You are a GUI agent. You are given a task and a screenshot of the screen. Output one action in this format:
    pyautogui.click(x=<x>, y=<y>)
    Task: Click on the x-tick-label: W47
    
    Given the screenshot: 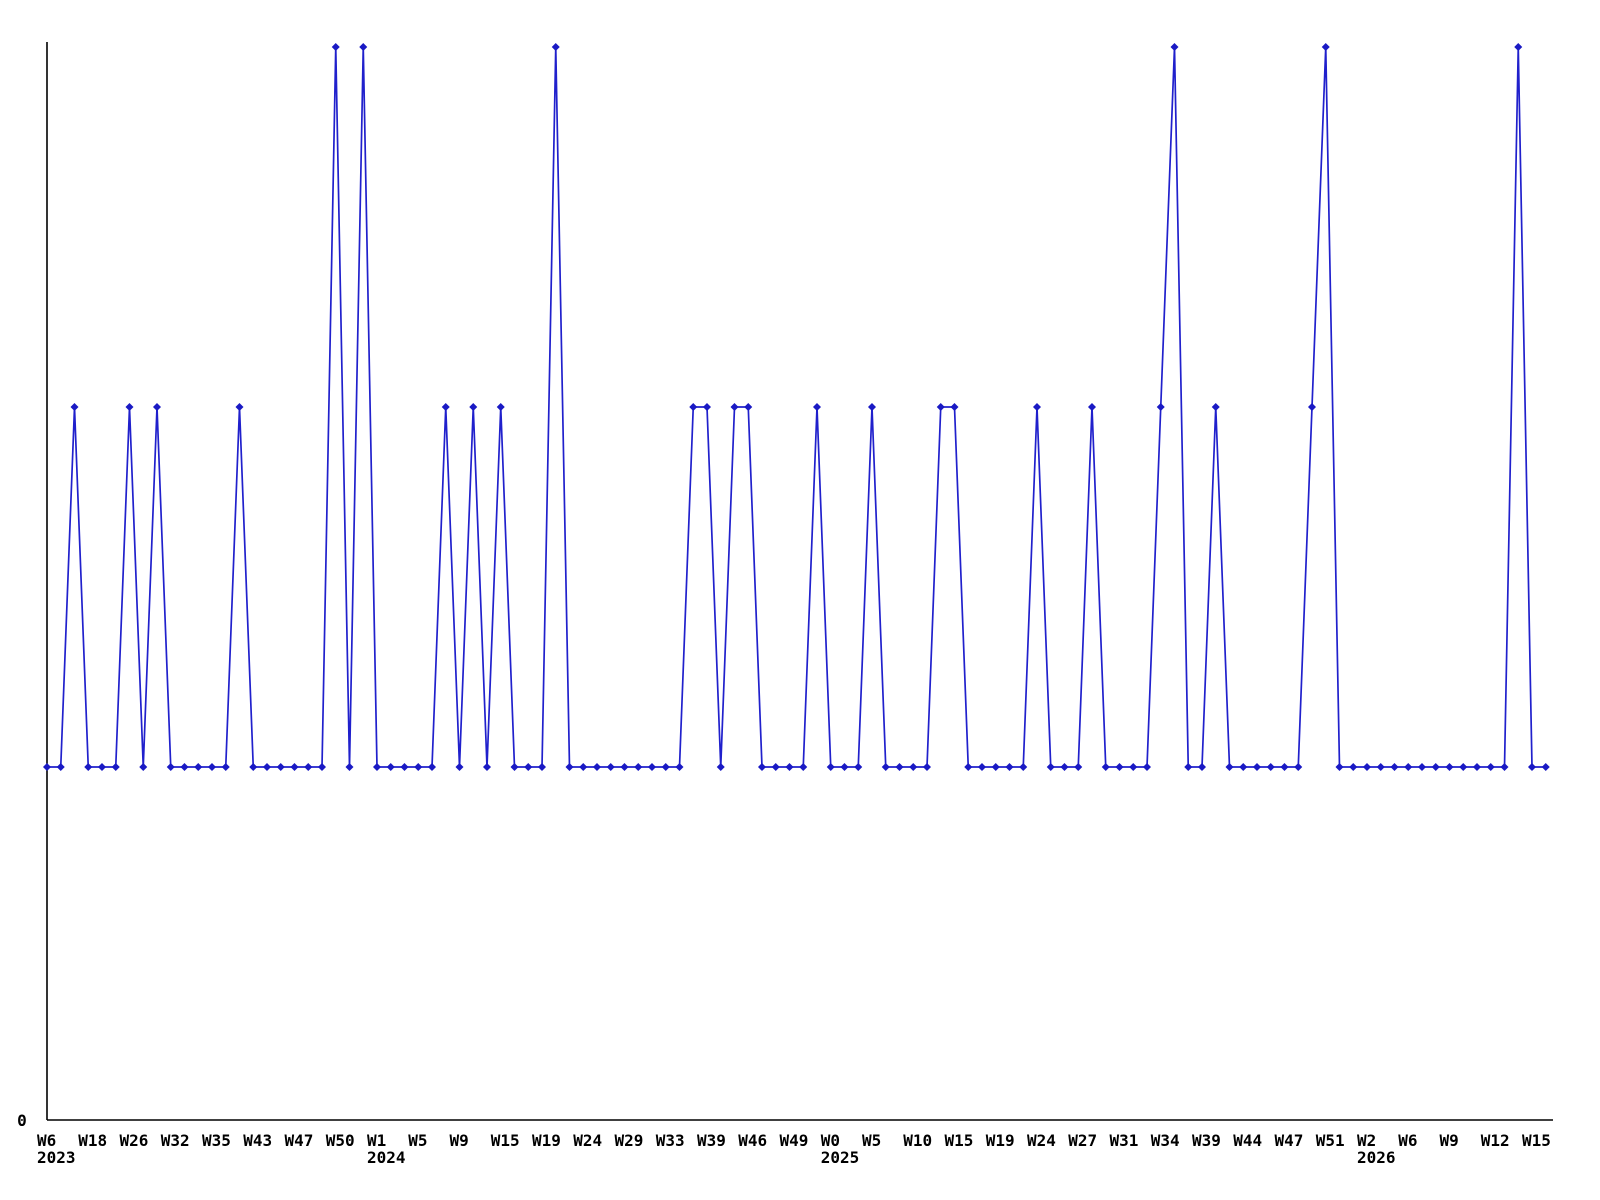 What is the action you would take?
    pyautogui.click(x=299, y=1140)
    